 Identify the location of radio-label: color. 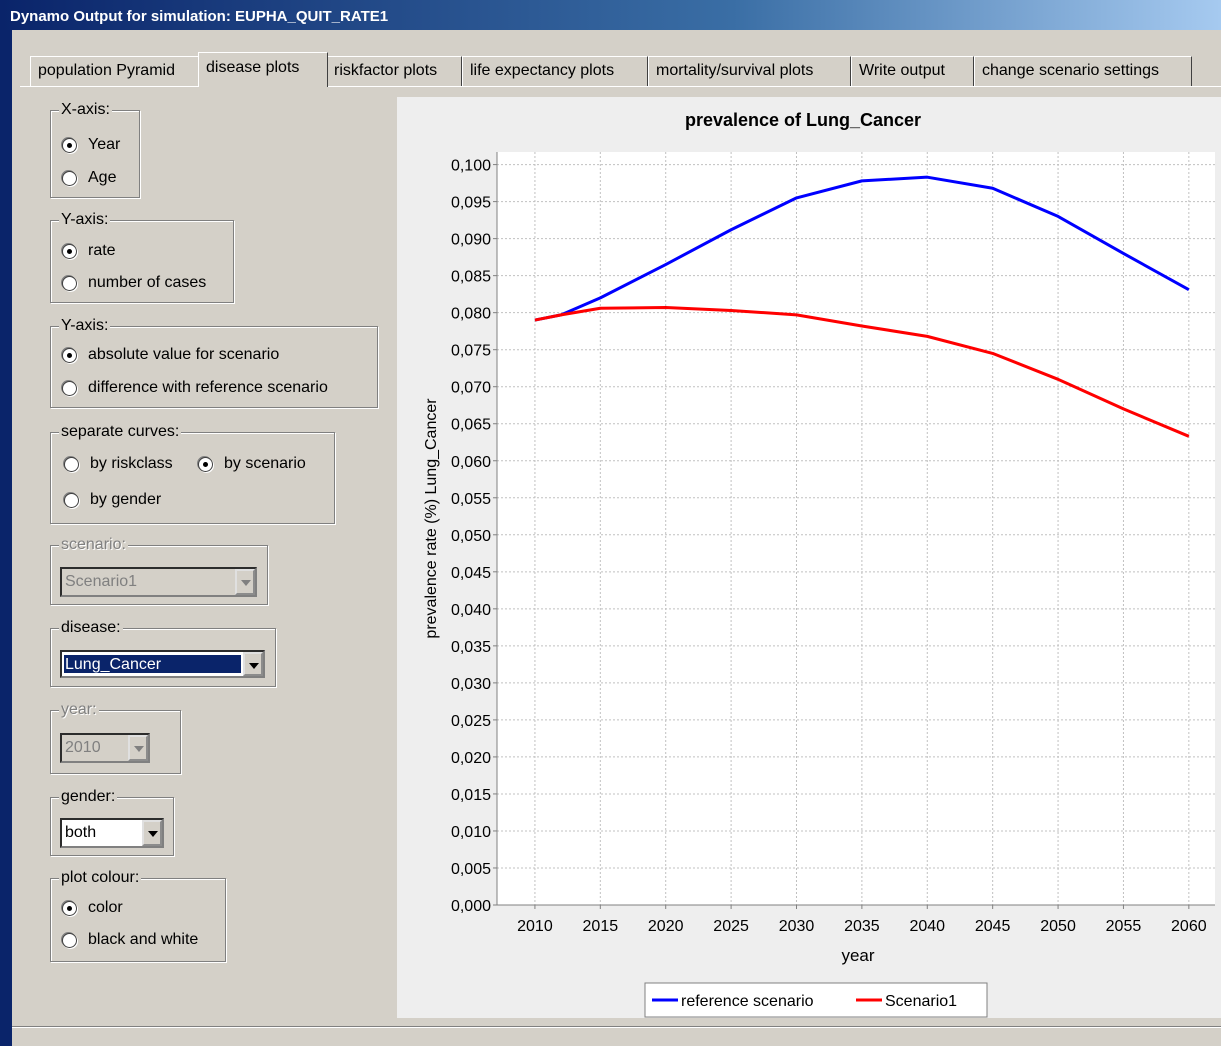
(105, 907).